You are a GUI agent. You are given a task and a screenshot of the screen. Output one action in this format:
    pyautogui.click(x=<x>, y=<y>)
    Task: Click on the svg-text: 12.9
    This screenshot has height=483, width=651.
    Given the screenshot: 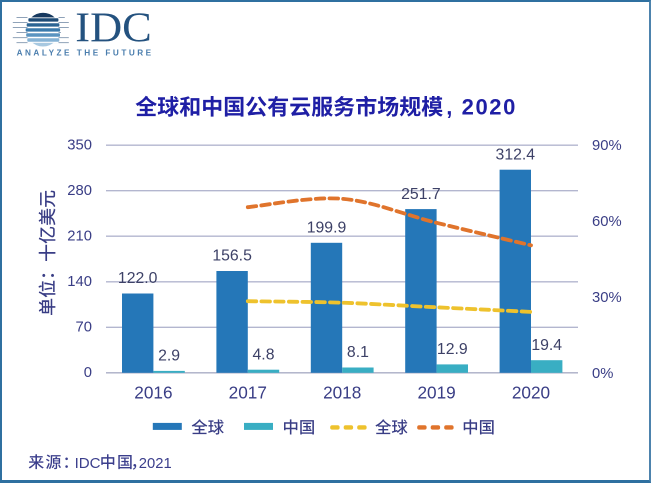 What is the action you would take?
    pyautogui.click(x=452, y=349)
    